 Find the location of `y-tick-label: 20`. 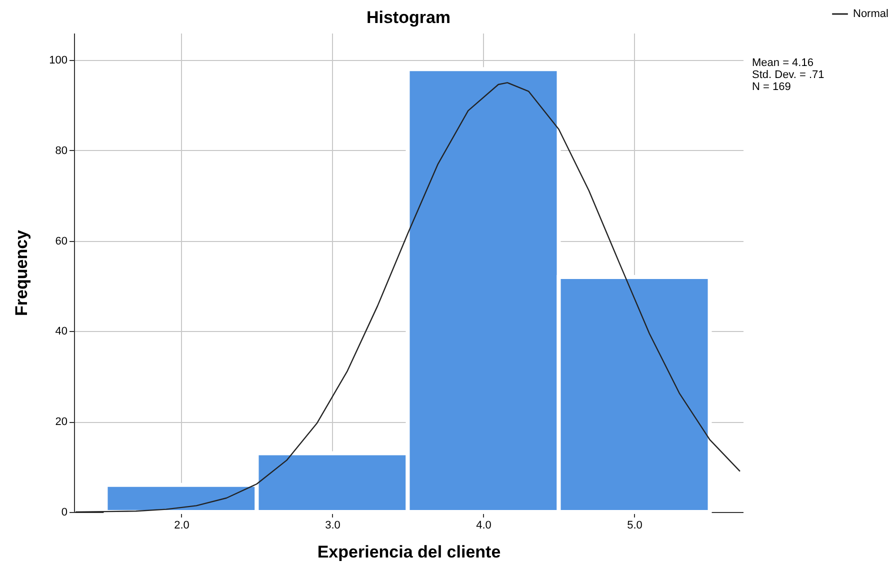

y-tick-label: 20 is located at coordinates (61, 422).